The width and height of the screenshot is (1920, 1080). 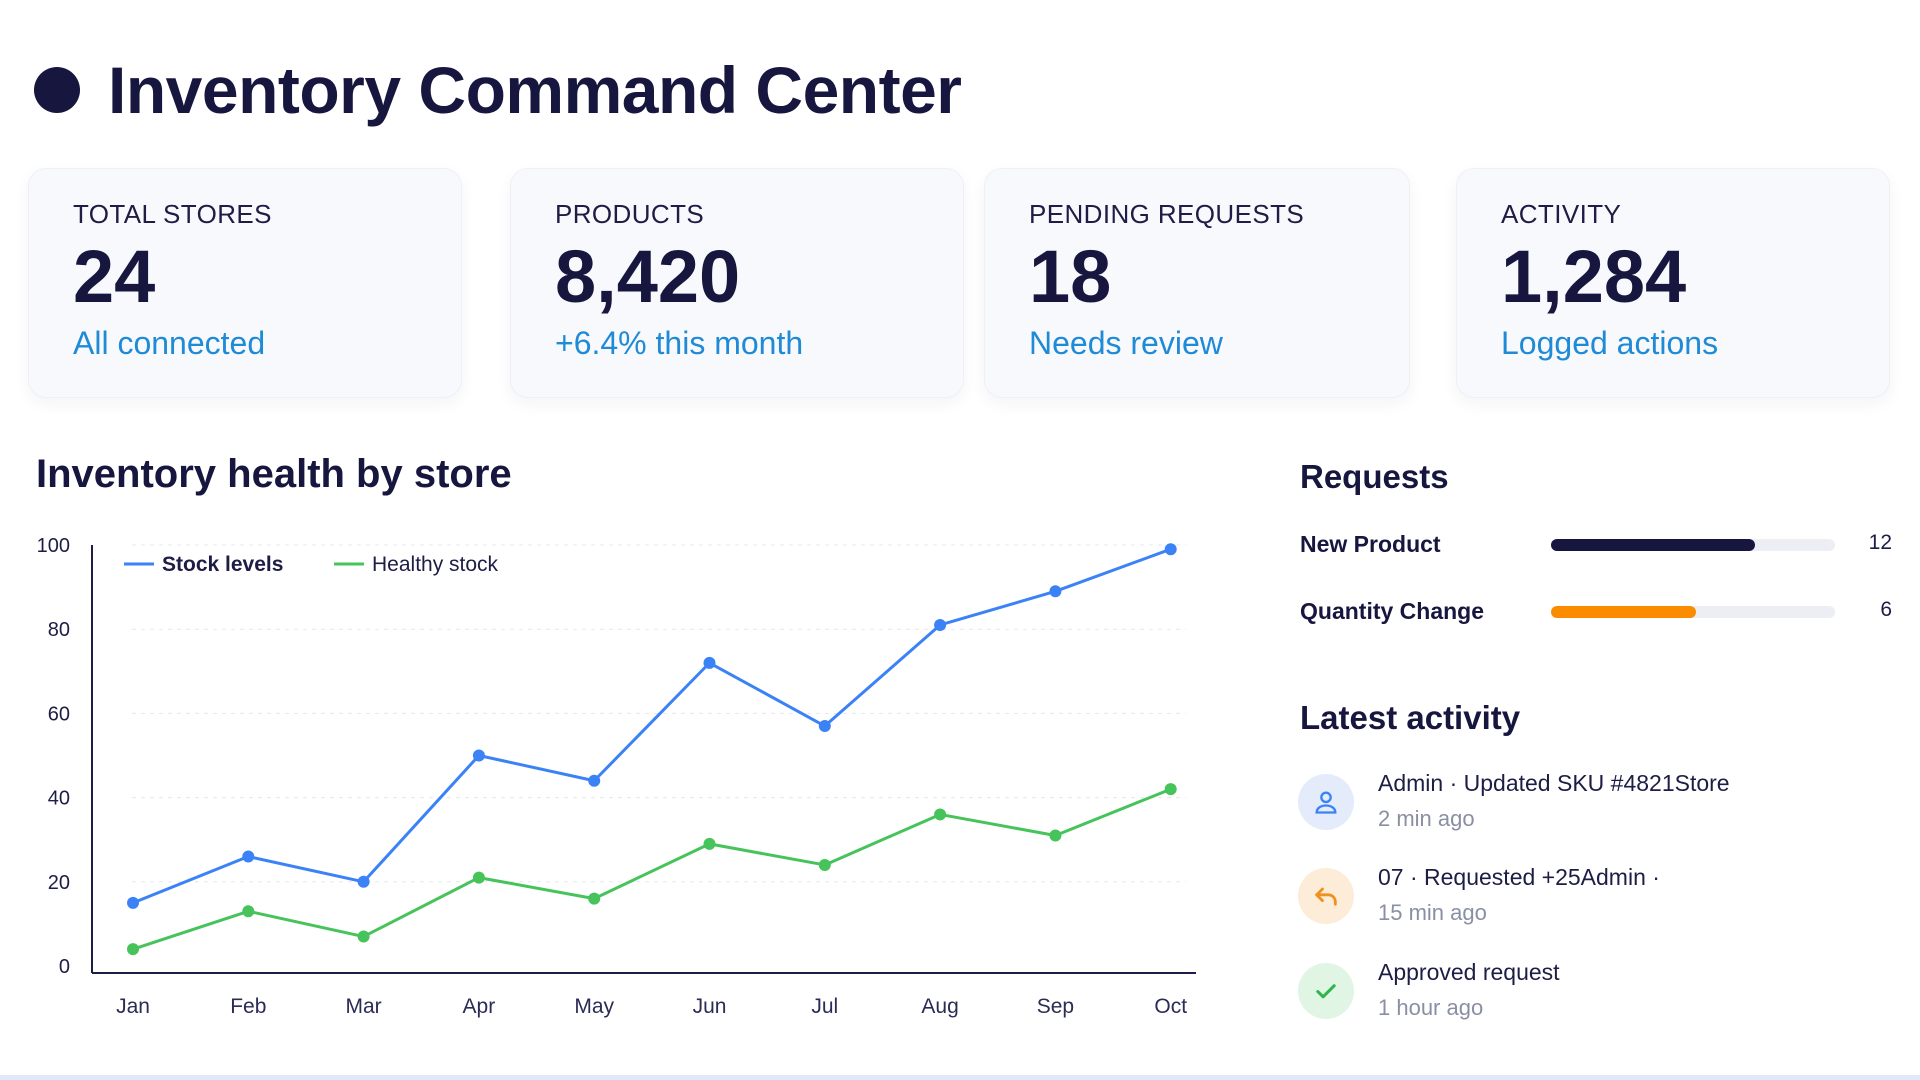 What do you see at coordinates (59, 630) in the screenshot?
I see `y-tick-label: 80` at bounding box center [59, 630].